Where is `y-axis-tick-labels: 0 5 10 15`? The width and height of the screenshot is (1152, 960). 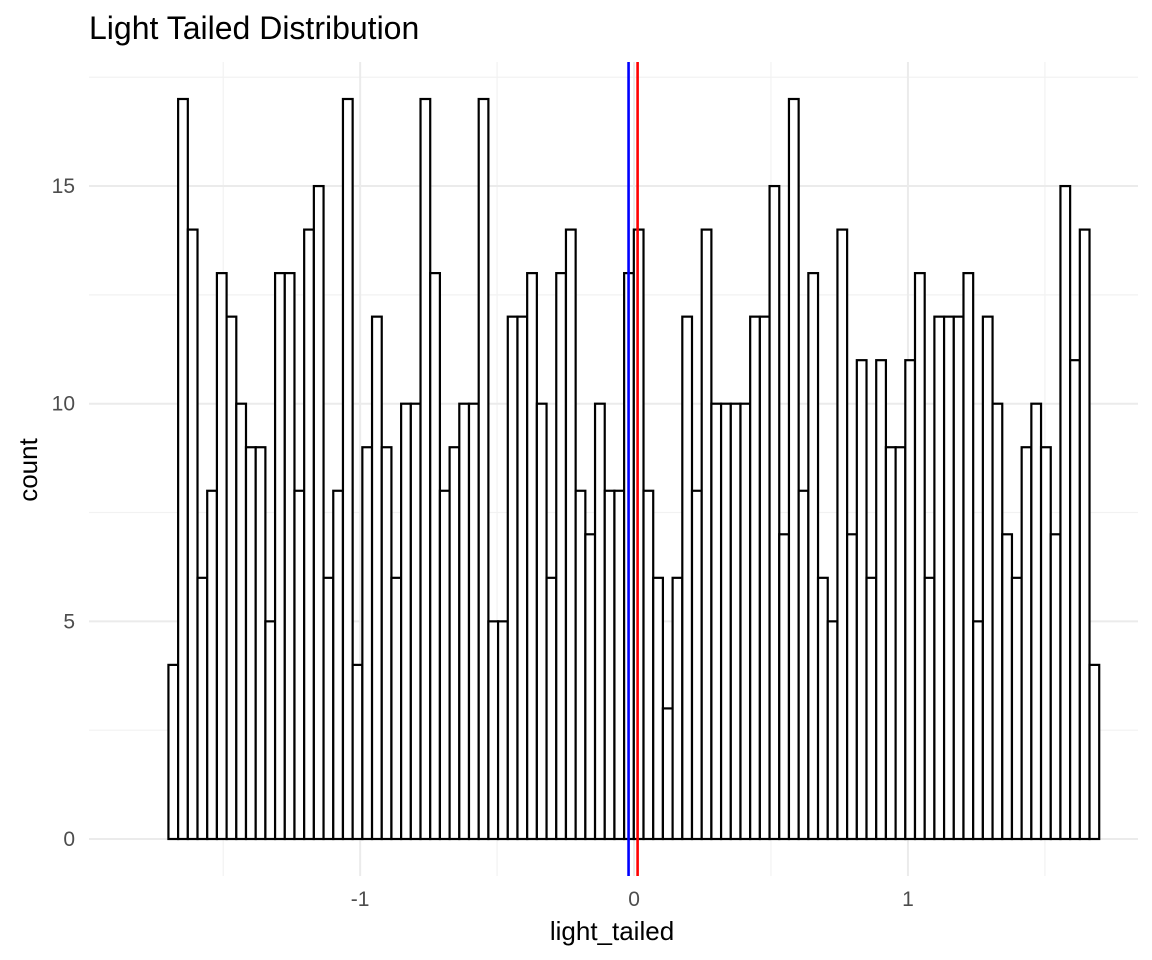
y-axis-tick-labels: 0 5 10 15 is located at coordinates (63, 513).